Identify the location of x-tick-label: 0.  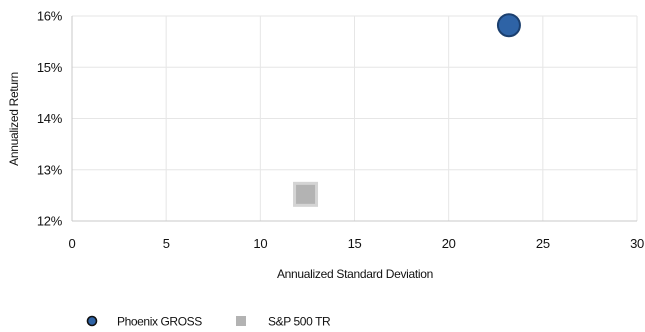
(72, 243).